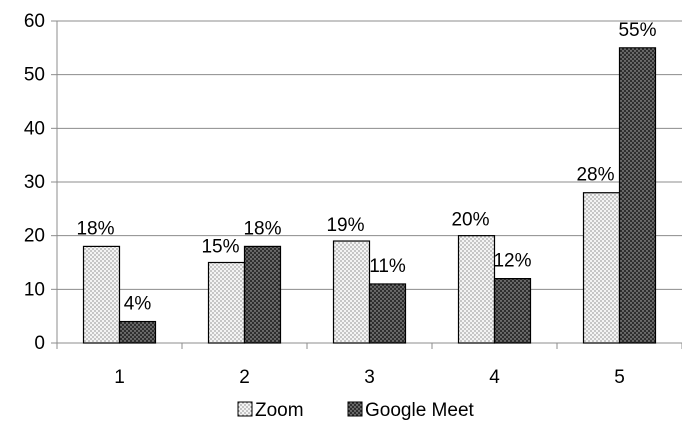 The height and width of the screenshot is (425, 682). I want to click on legend-label-zoom: Zoom, so click(279, 410).